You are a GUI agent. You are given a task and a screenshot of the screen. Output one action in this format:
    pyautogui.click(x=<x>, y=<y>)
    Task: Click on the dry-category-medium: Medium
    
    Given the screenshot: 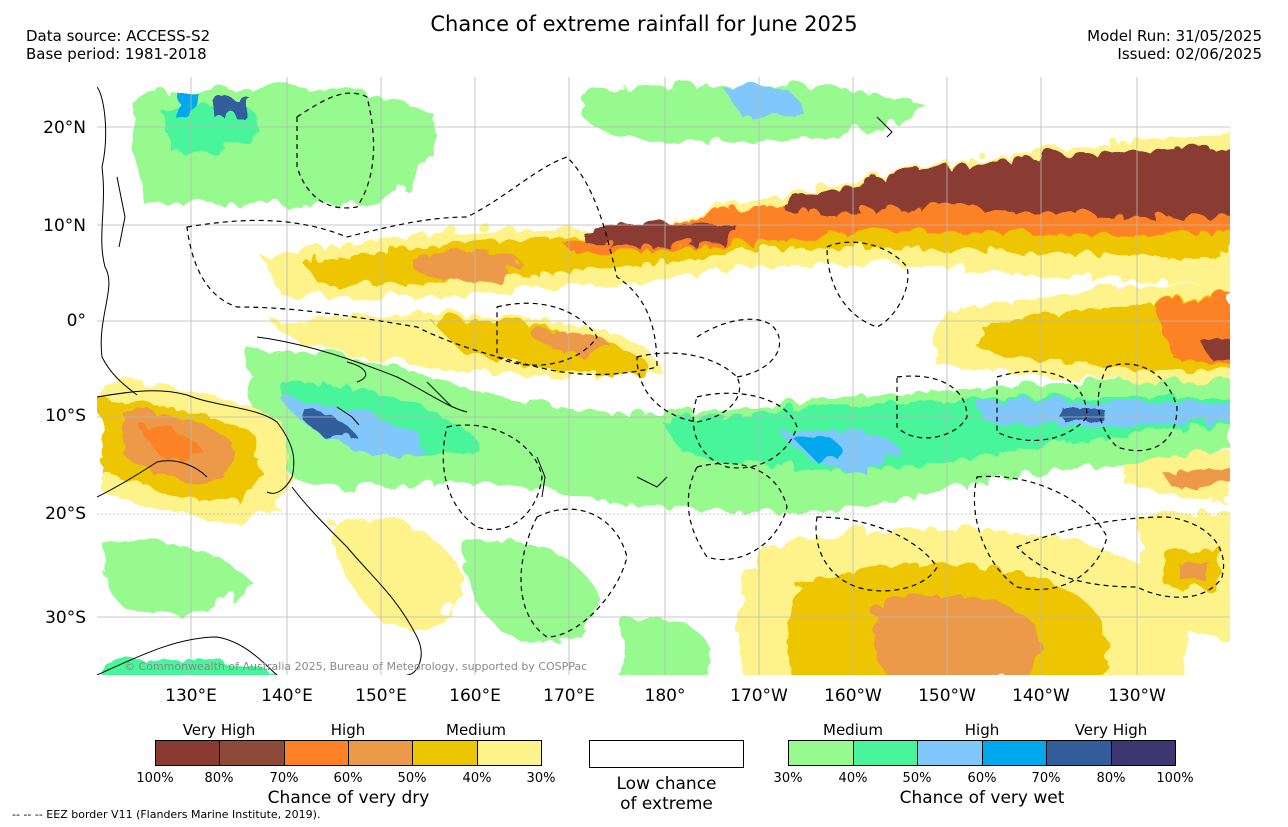 What is the action you would take?
    pyautogui.click(x=476, y=730)
    